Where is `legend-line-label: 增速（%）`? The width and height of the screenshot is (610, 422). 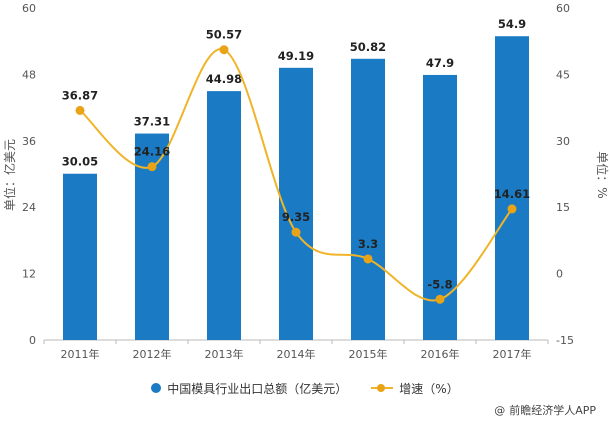
legend-line-label: 增速（%） is located at coordinates (429, 388).